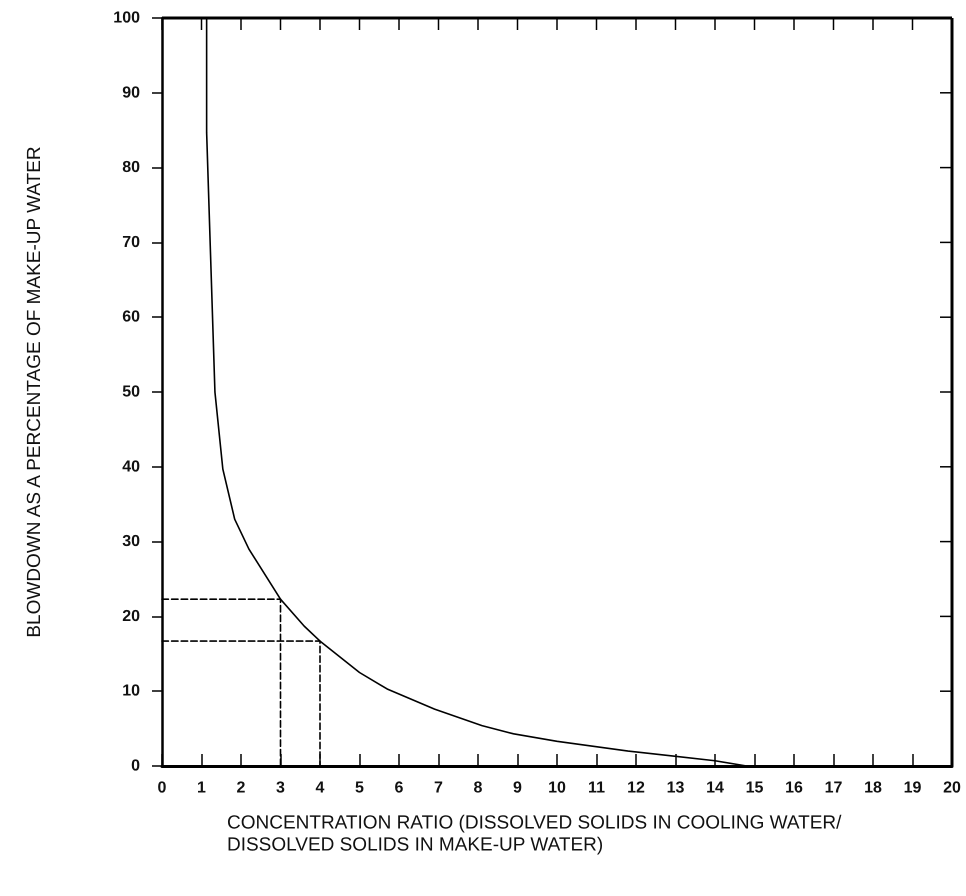 The height and width of the screenshot is (896, 966). What do you see at coordinates (517, 788) in the screenshot?
I see `x-tick-label: 9` at bounding box center [517, 788].